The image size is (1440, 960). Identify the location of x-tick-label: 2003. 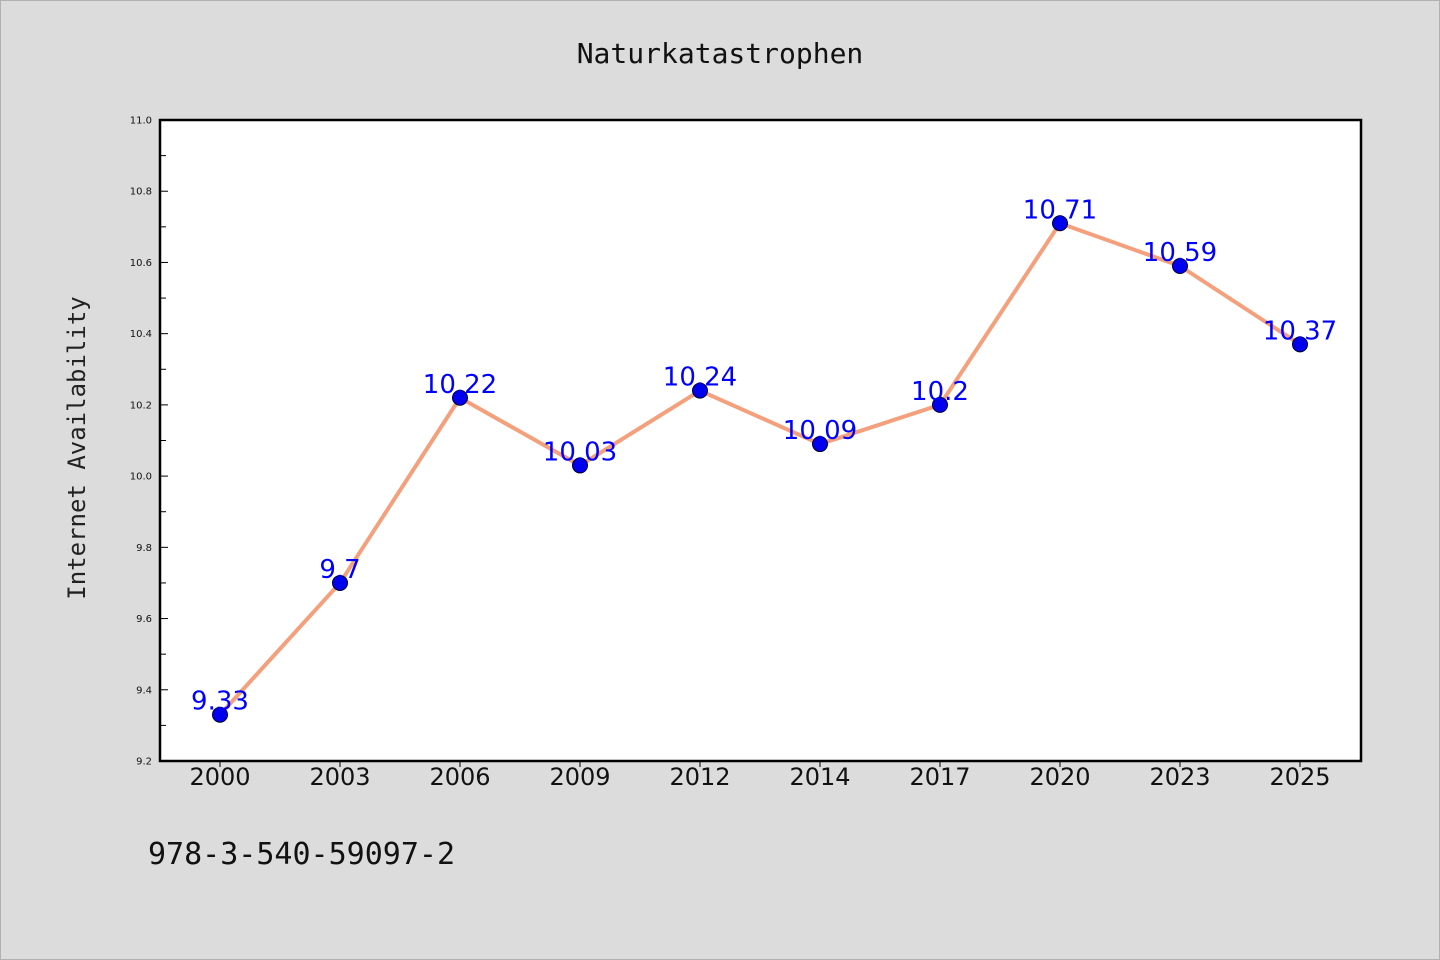
(339, 777).